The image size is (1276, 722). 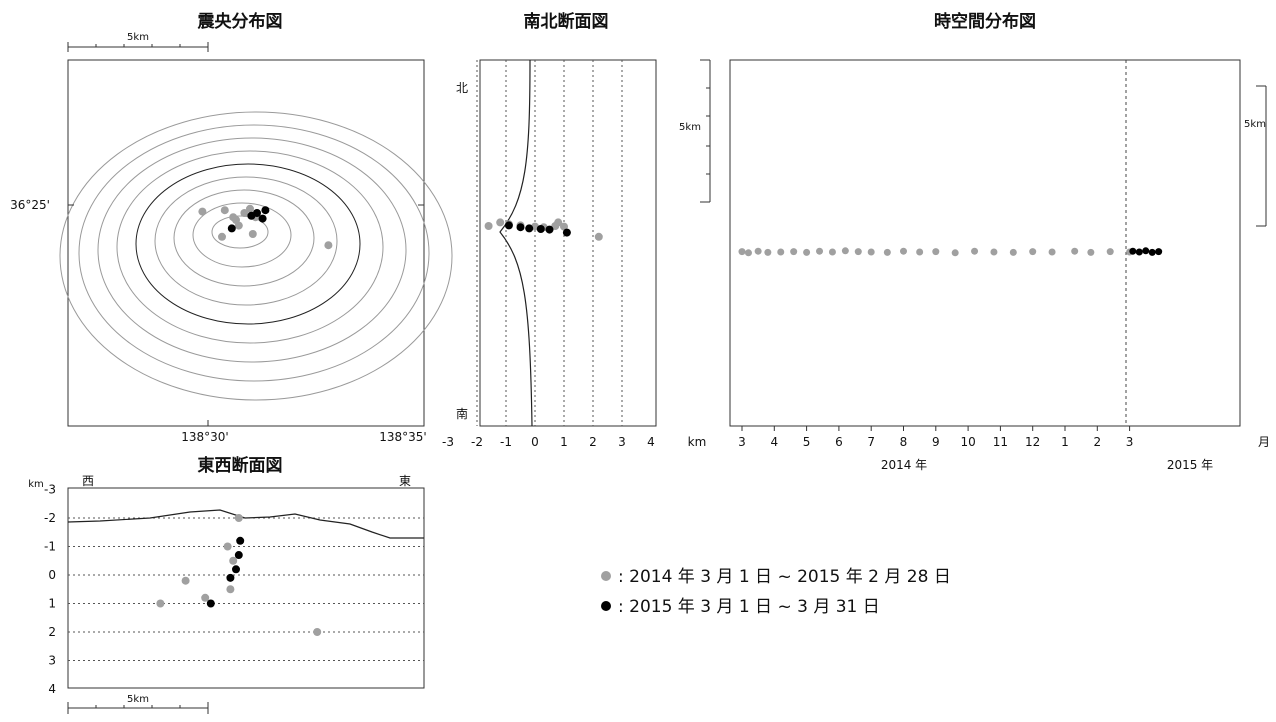 What do you see at coordinates (36, 484) in the screenshot?
I see `ew-unit-label: km` at bounding box center [36, 484].